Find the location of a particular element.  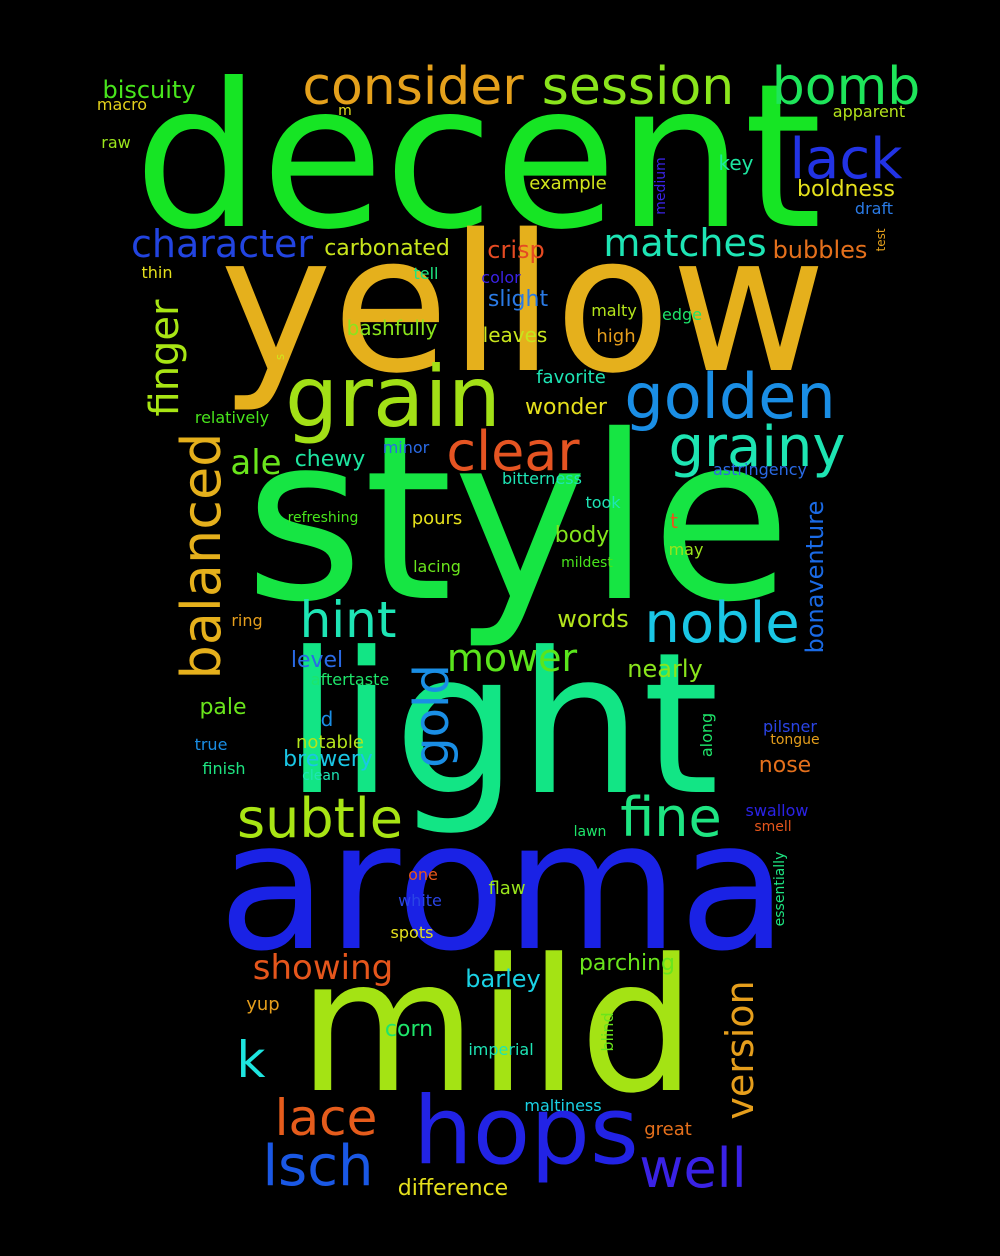

word: blind is located at coordinates (607, 1031).